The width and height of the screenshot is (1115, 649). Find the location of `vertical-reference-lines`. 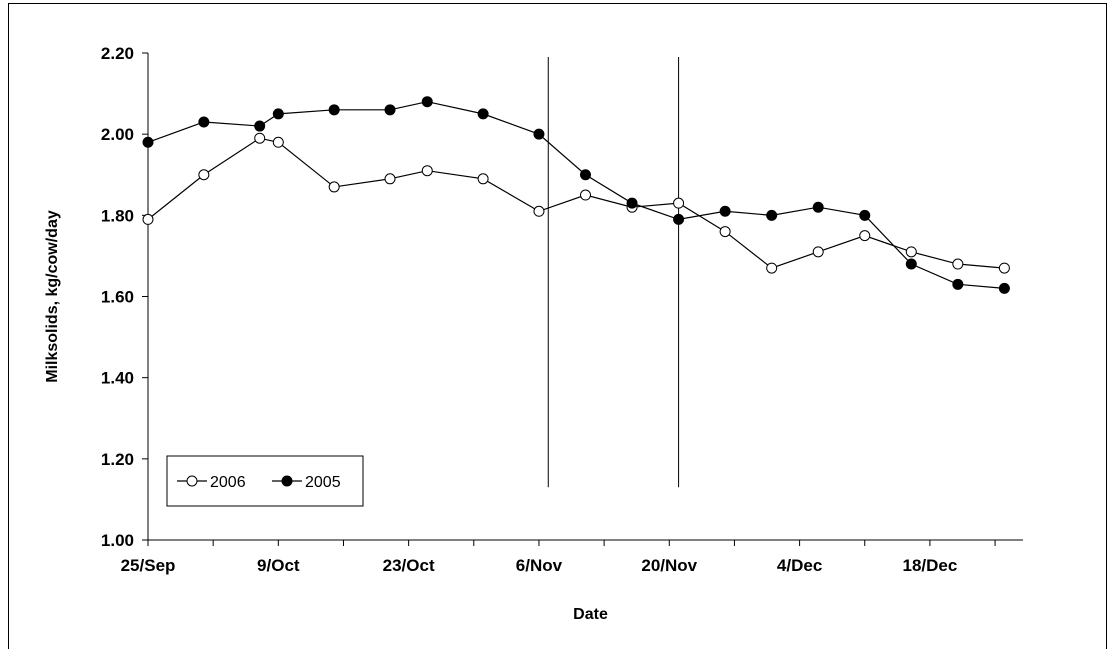

vertical-reference-lines is located at coordinates (613, 272).